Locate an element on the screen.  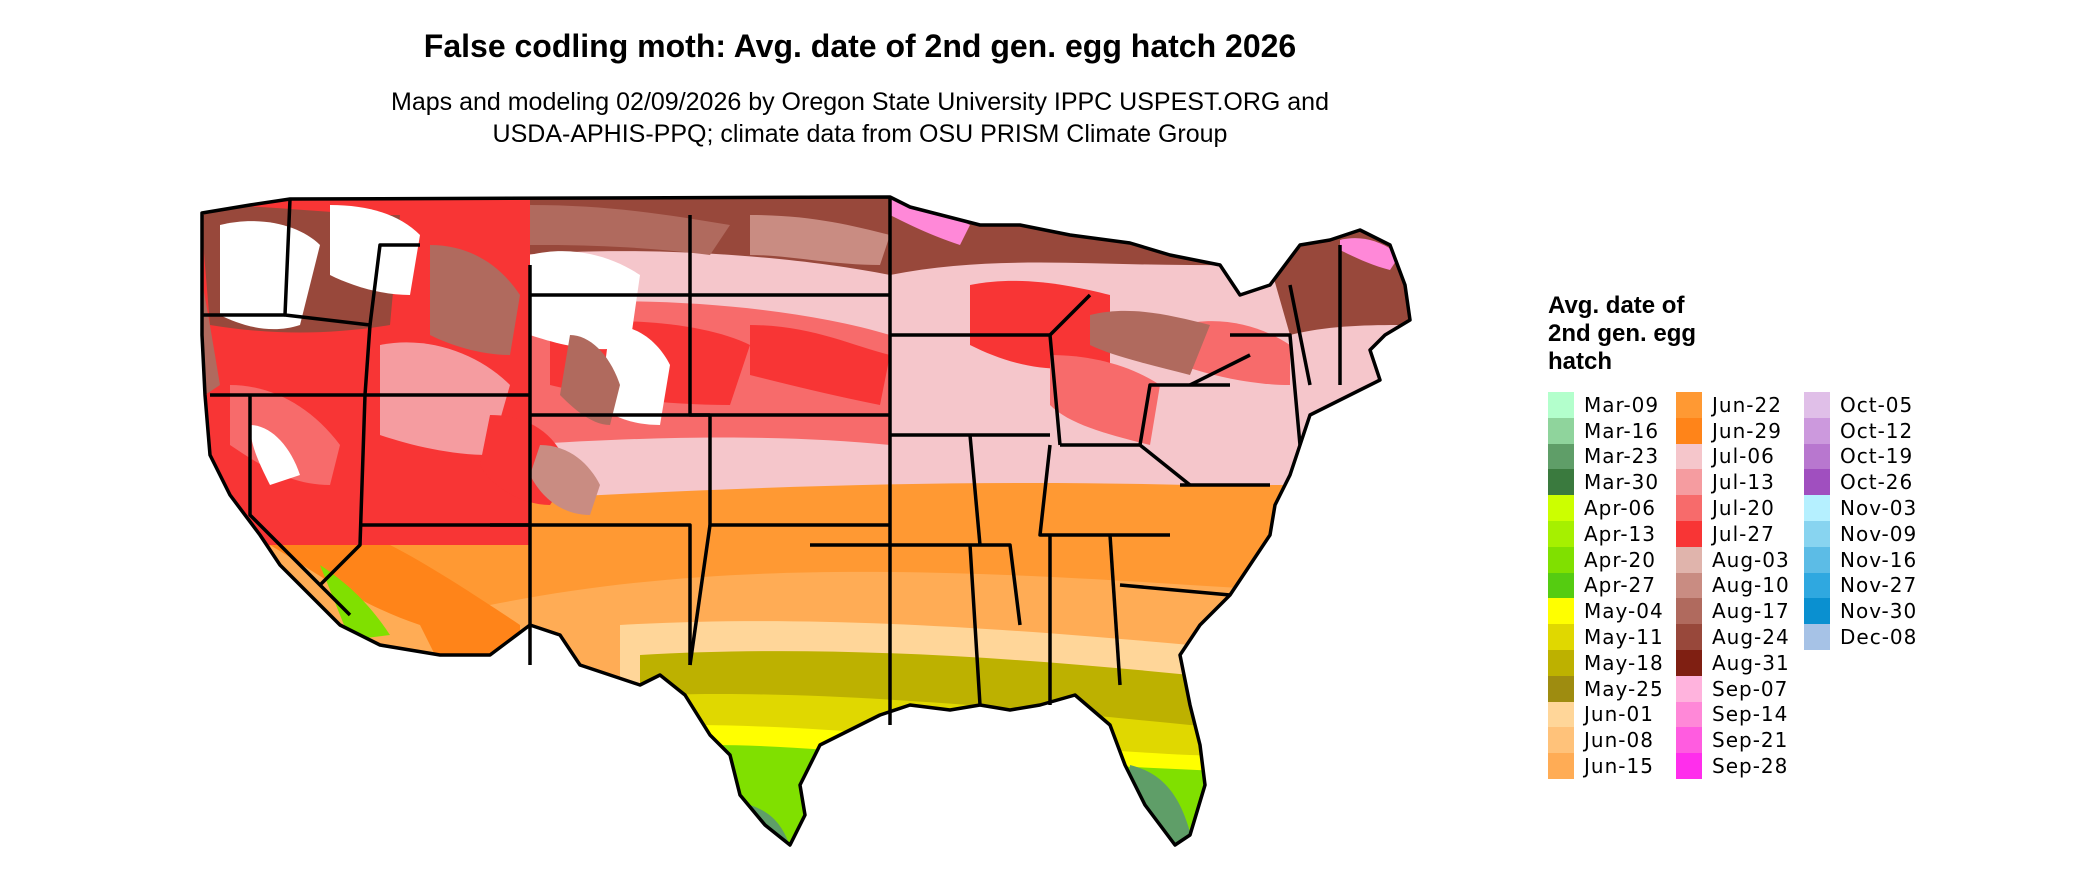
legend-item: Apr-06 is located at coordinates (1612, 508).